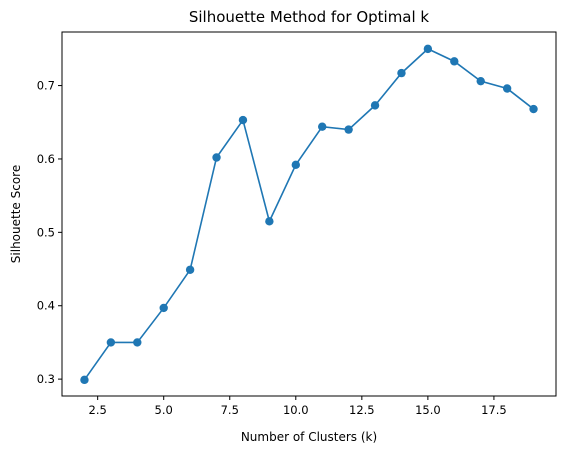 This screenshot has height=455, width=567. Describe the element at coordinates (98, 410) in the screenshot. I see `x-tick-label: 2.5` at that location.